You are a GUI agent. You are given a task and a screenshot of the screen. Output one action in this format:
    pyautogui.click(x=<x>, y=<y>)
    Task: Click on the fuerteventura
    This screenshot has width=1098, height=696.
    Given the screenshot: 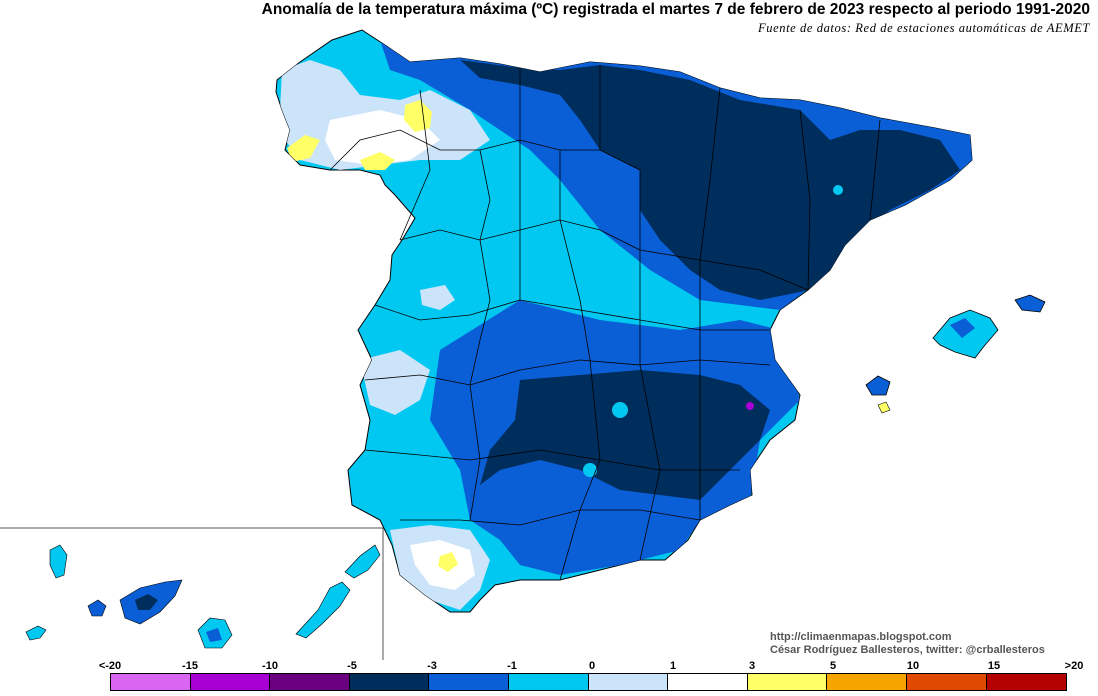 What is the action you would take?
    pyautogui.click(x=323, y=610)
    